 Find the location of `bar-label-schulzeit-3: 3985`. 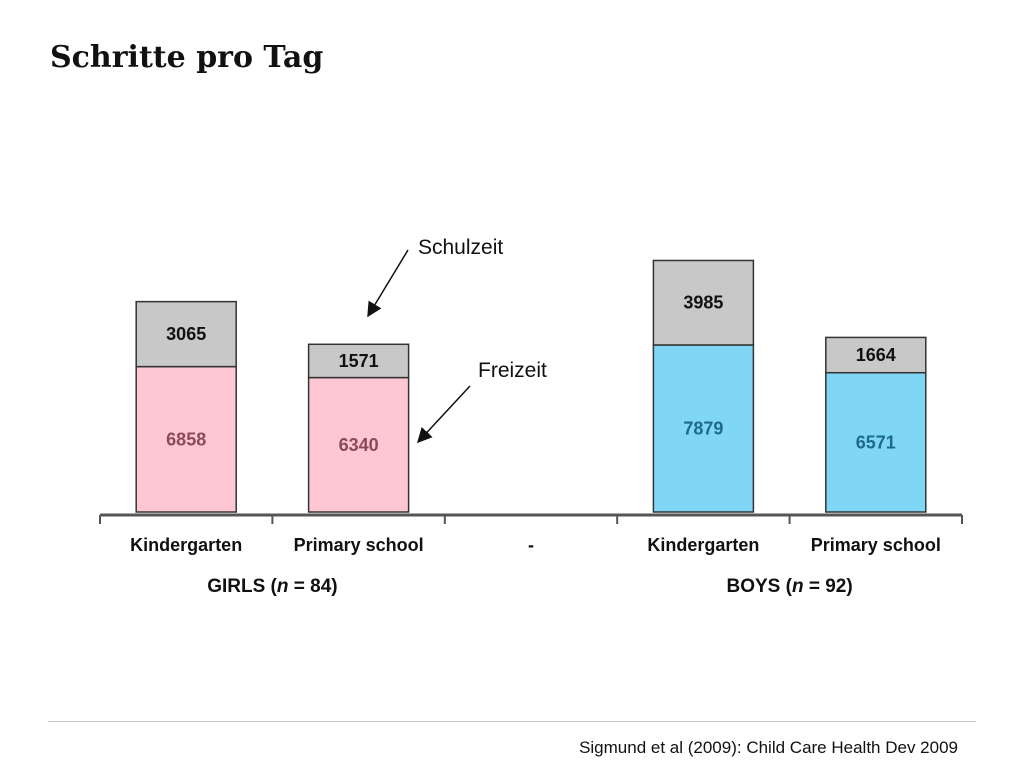

bar-label-schulzeit-3: 3985 is located at coordinates (703, 303).